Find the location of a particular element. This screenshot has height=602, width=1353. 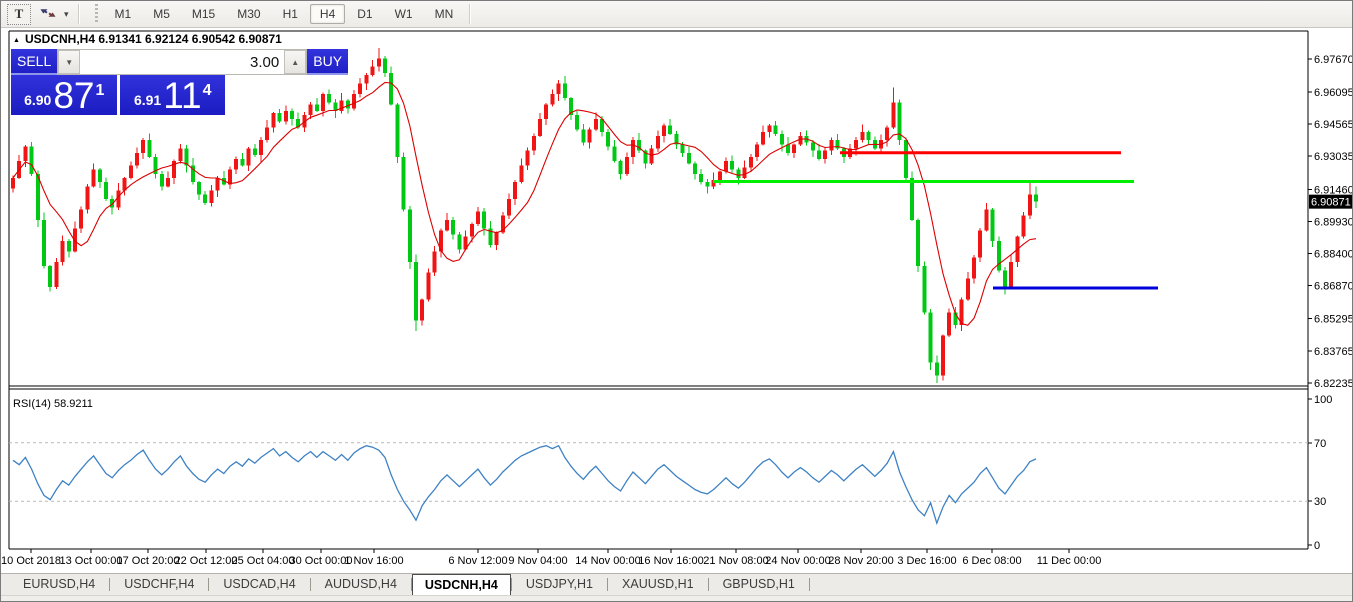

time-tick-label: 22 Oct 12:00 is located at coordinates (206, 561).